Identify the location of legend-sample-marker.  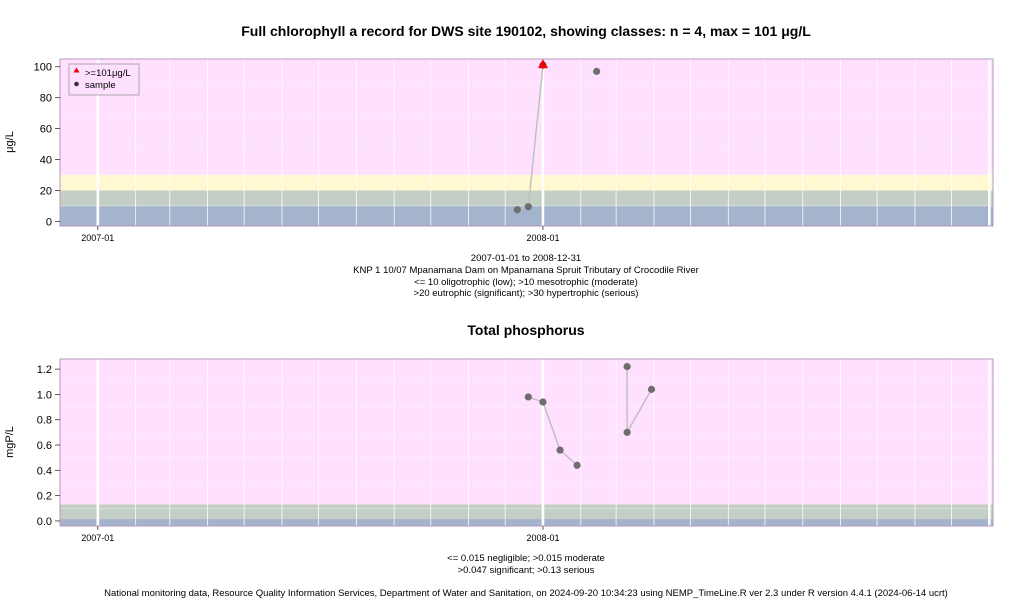
(76, 84).